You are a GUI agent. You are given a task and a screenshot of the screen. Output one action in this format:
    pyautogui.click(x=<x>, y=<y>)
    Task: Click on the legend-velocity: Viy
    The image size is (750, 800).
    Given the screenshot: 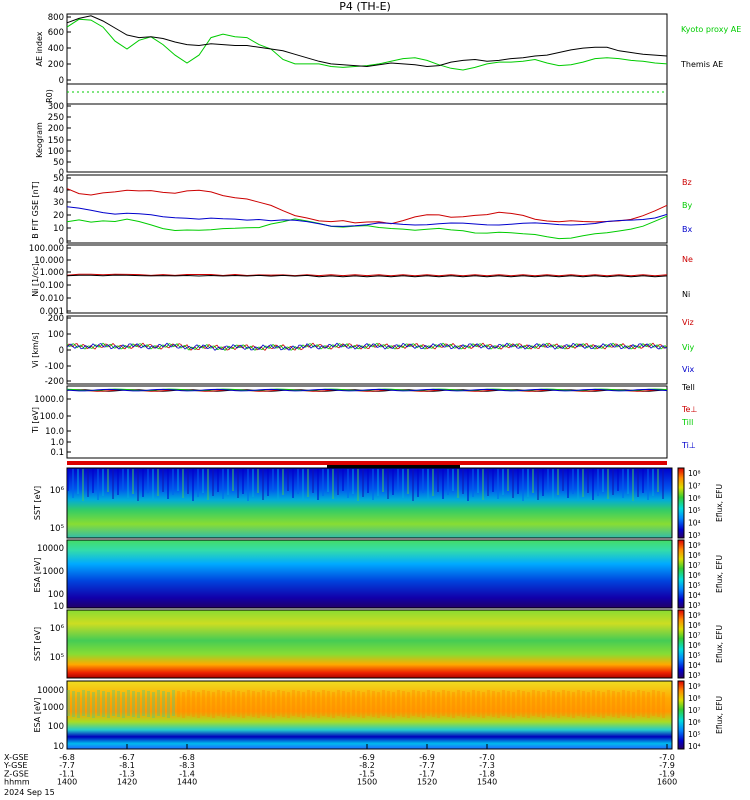 What is the action you would take?
    pyautogui.click(x=688, y=347)
    